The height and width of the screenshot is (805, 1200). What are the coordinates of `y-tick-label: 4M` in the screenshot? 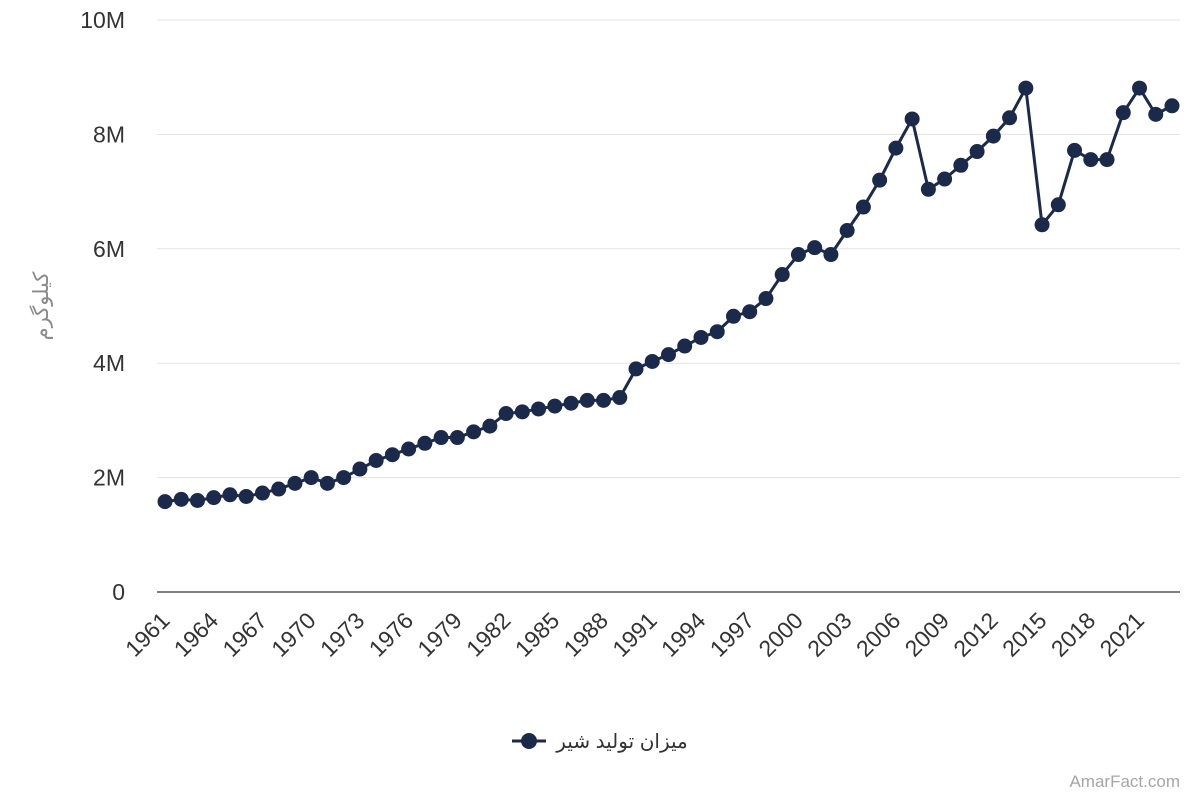 It's located at (109, 363).